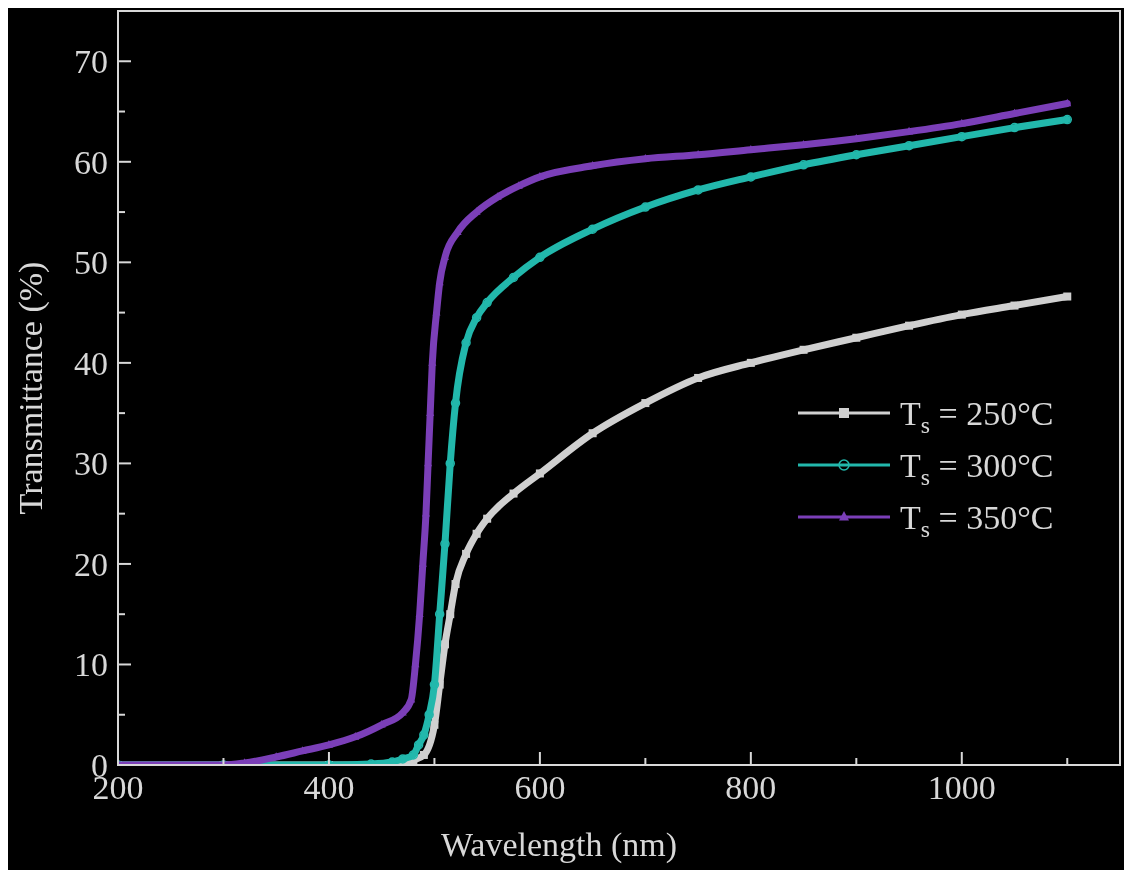 The image size is (1132, 878). I want to click on y-tick-label: 20, so click(91, 564).